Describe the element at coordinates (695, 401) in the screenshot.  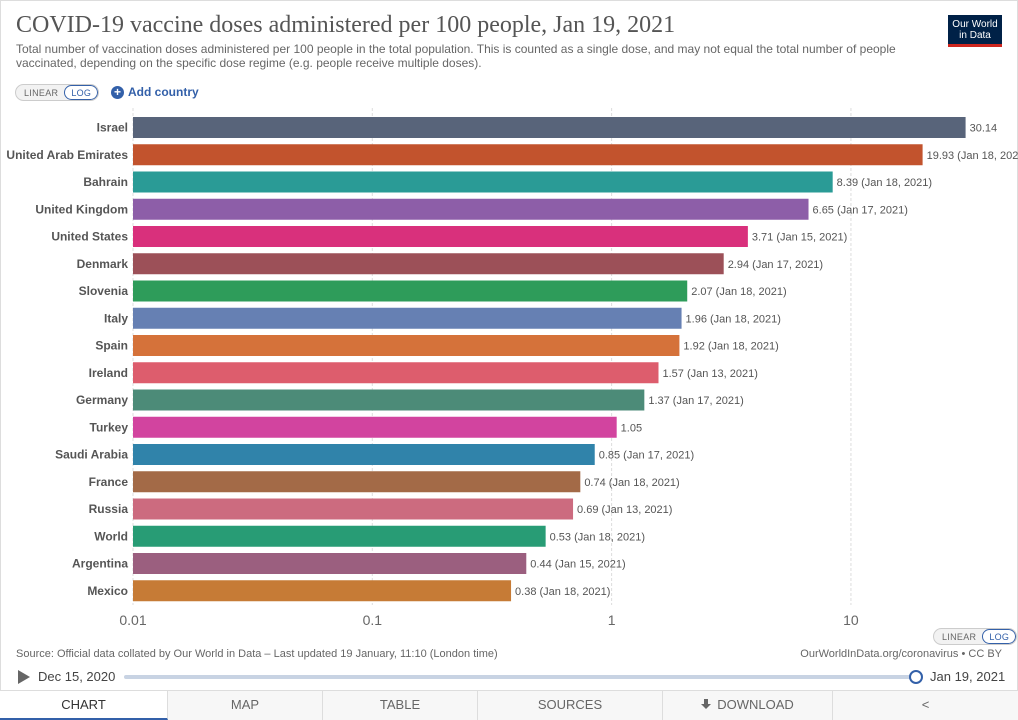
I see `value-label: 1.37 (Jan 17, 2021)` at that location.